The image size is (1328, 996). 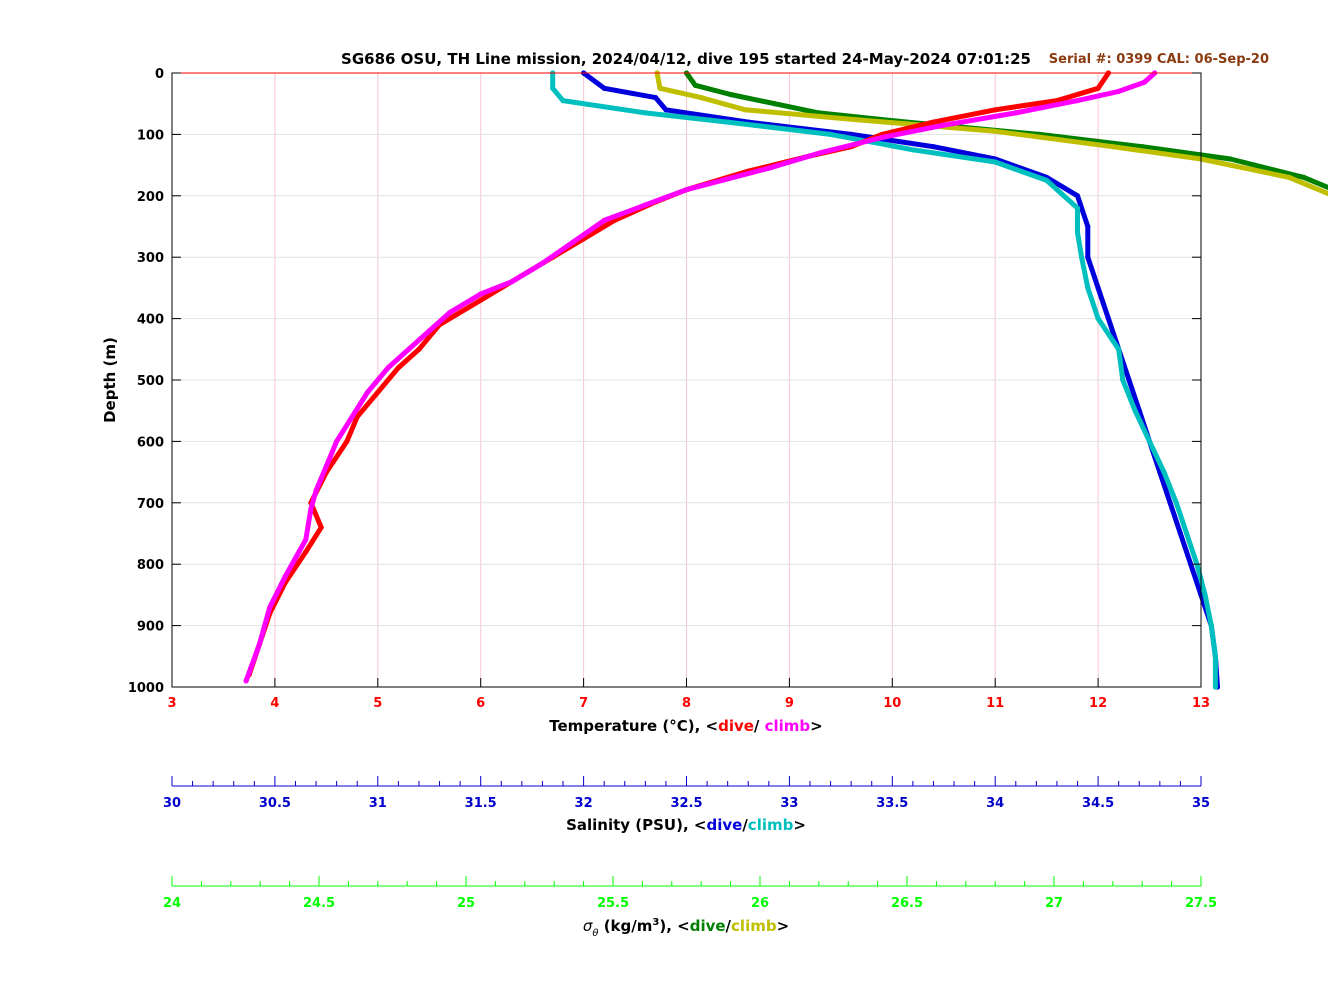 I want to click on sigma-tick-label: 24.5, so click(x=319, y=903).